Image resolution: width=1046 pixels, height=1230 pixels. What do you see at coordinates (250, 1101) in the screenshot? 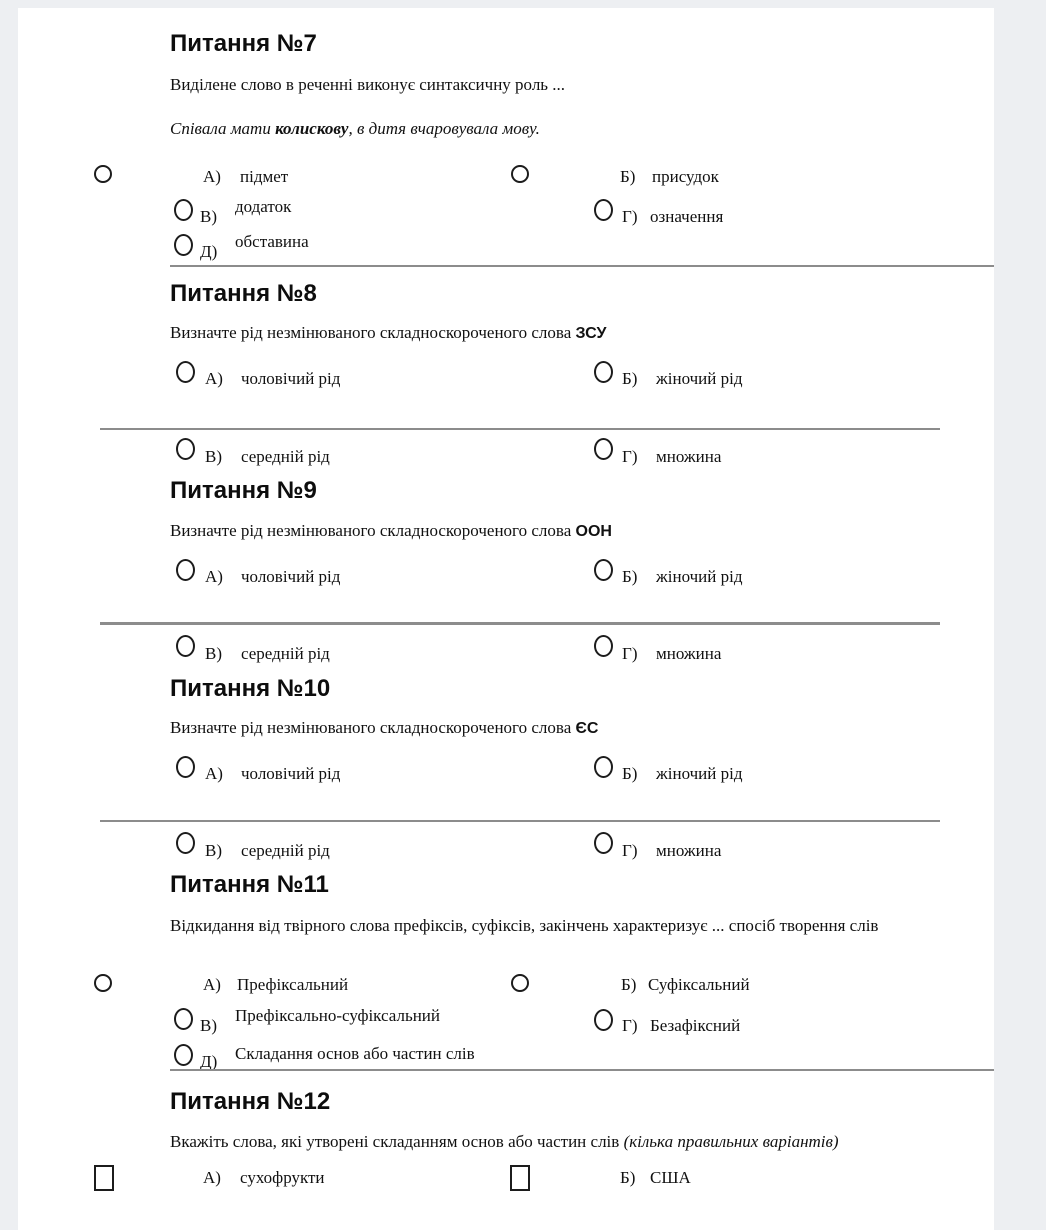
I see `question-12-title: Питання №12` at bounding box center [250, 1101].